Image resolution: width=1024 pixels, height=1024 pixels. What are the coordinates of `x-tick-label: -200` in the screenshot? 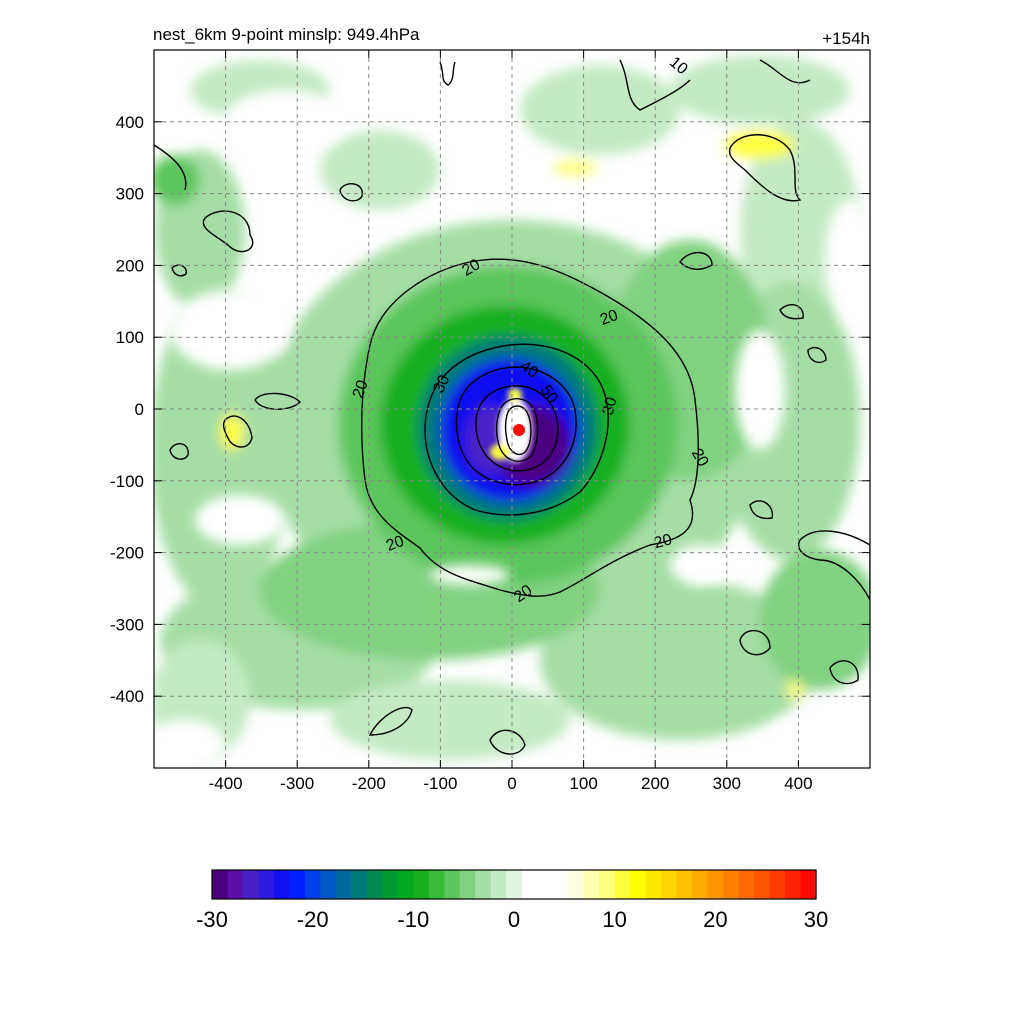 It's located at (369, 783).